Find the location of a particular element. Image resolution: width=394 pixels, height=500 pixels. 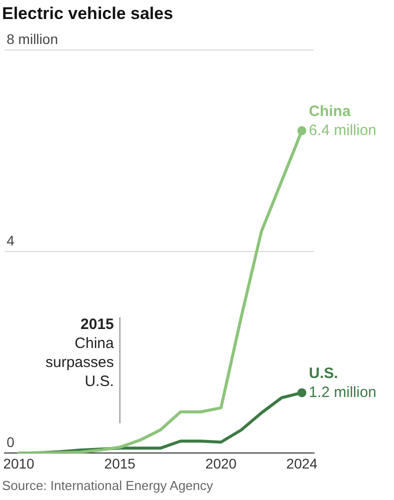

x-tick-label: 2010 is located at coordinates (19, 463).